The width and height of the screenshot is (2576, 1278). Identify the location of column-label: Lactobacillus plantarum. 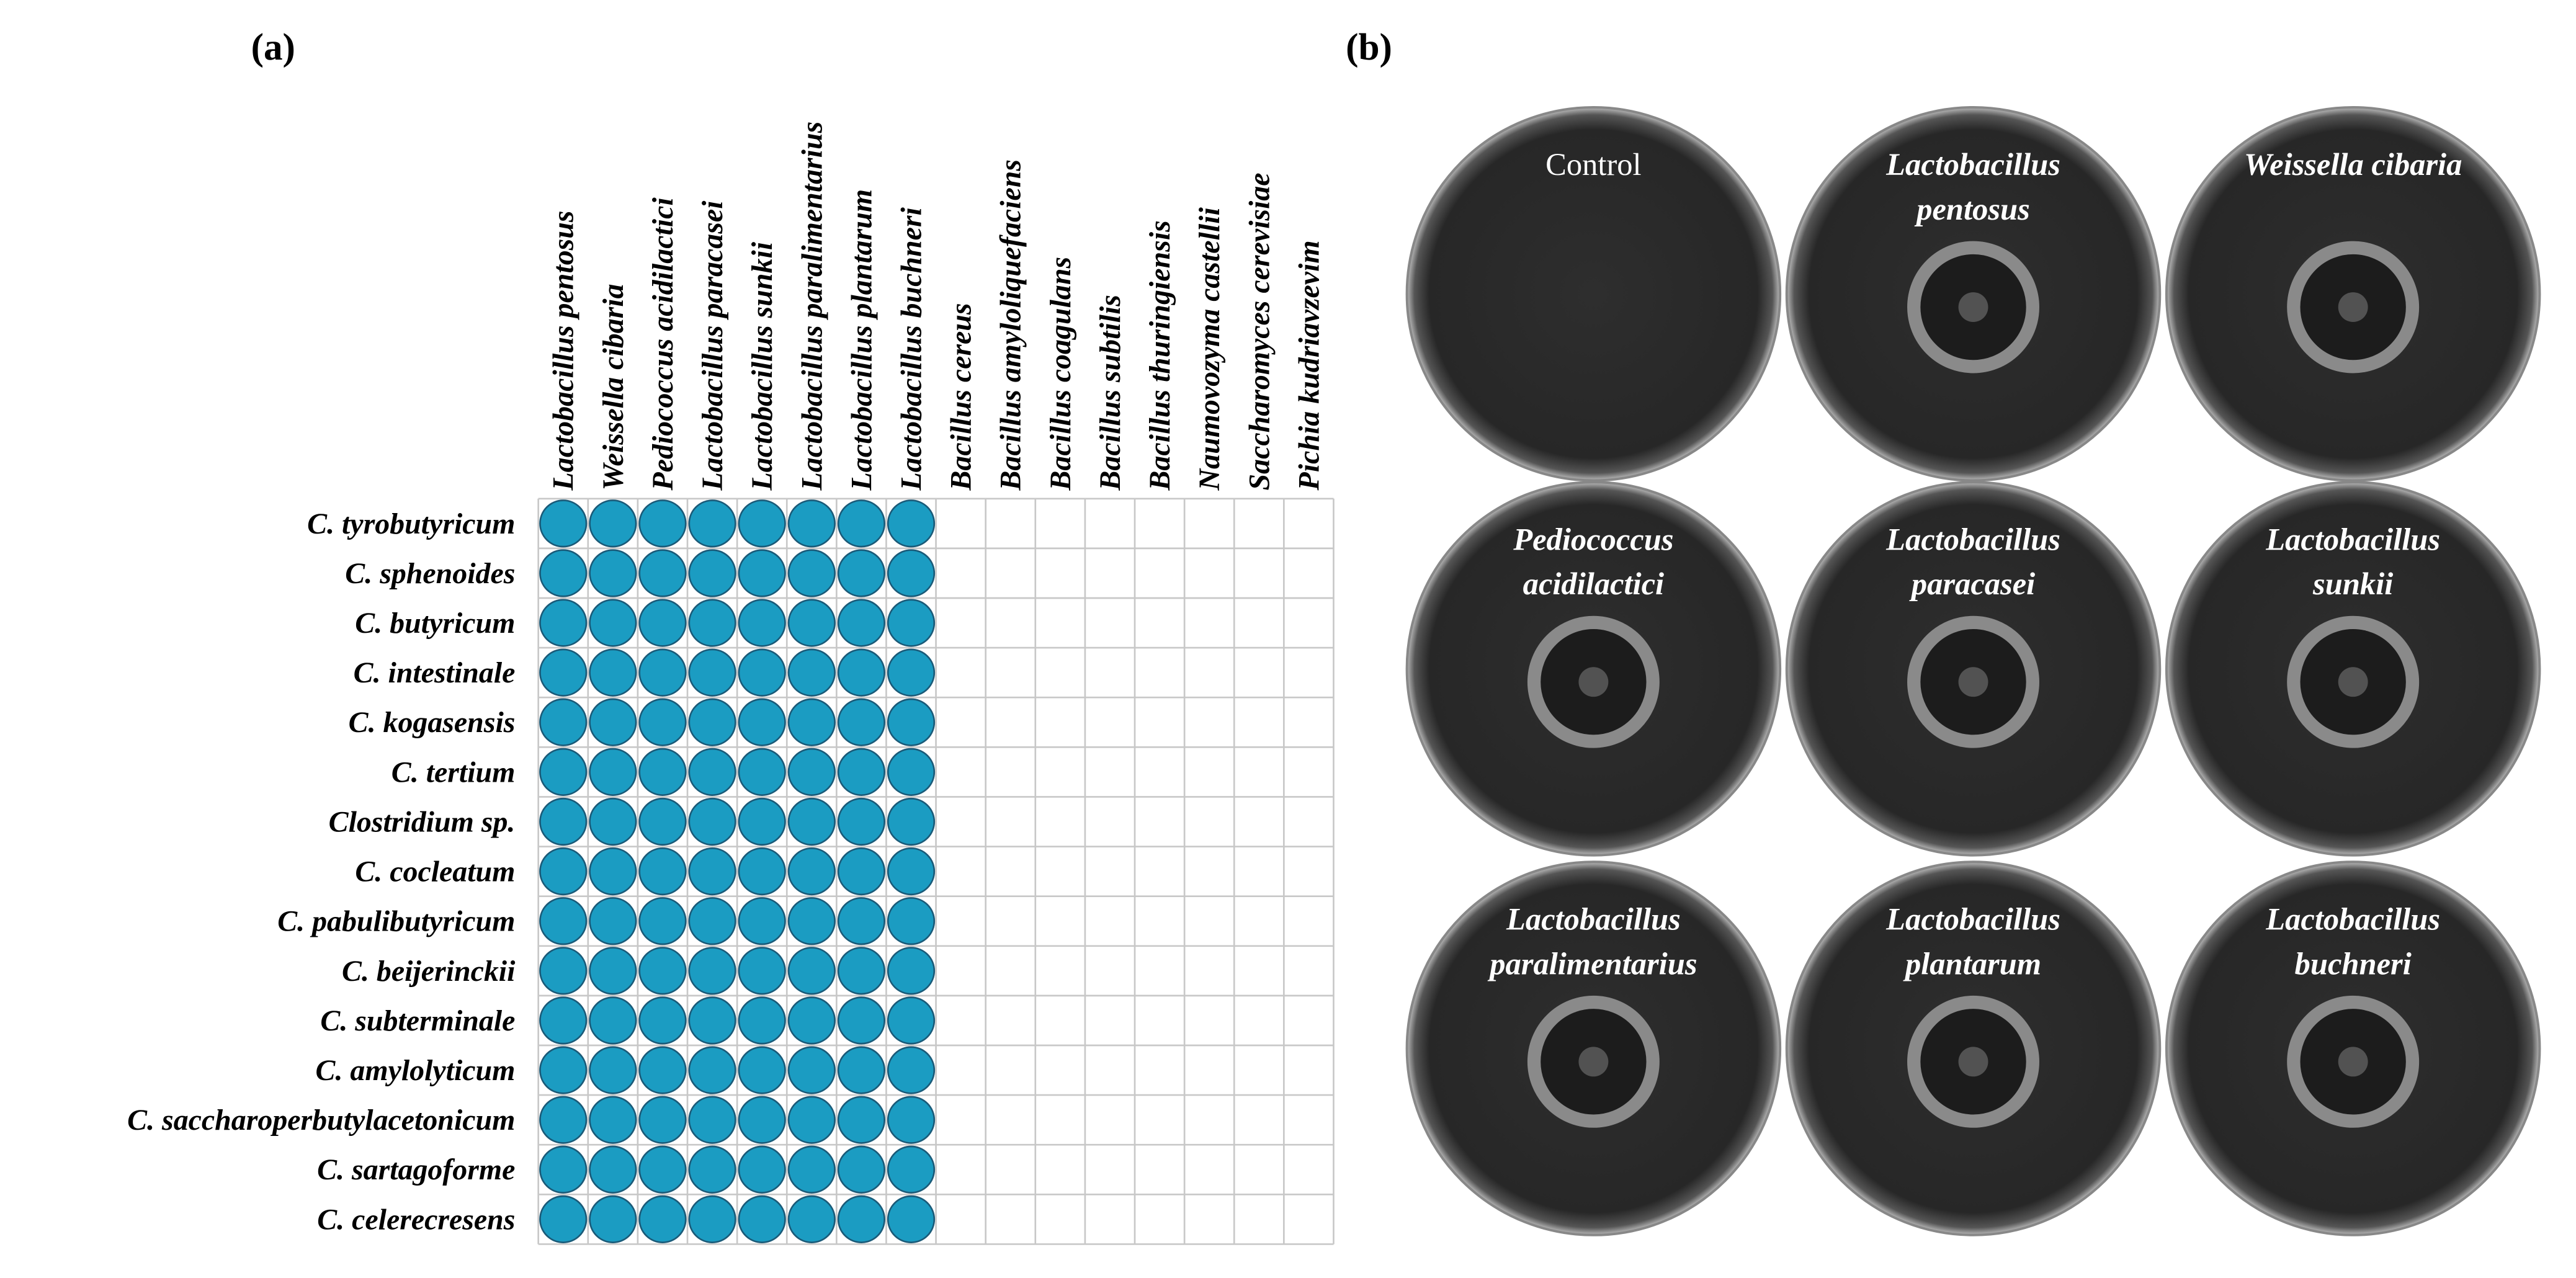
(861, 340).